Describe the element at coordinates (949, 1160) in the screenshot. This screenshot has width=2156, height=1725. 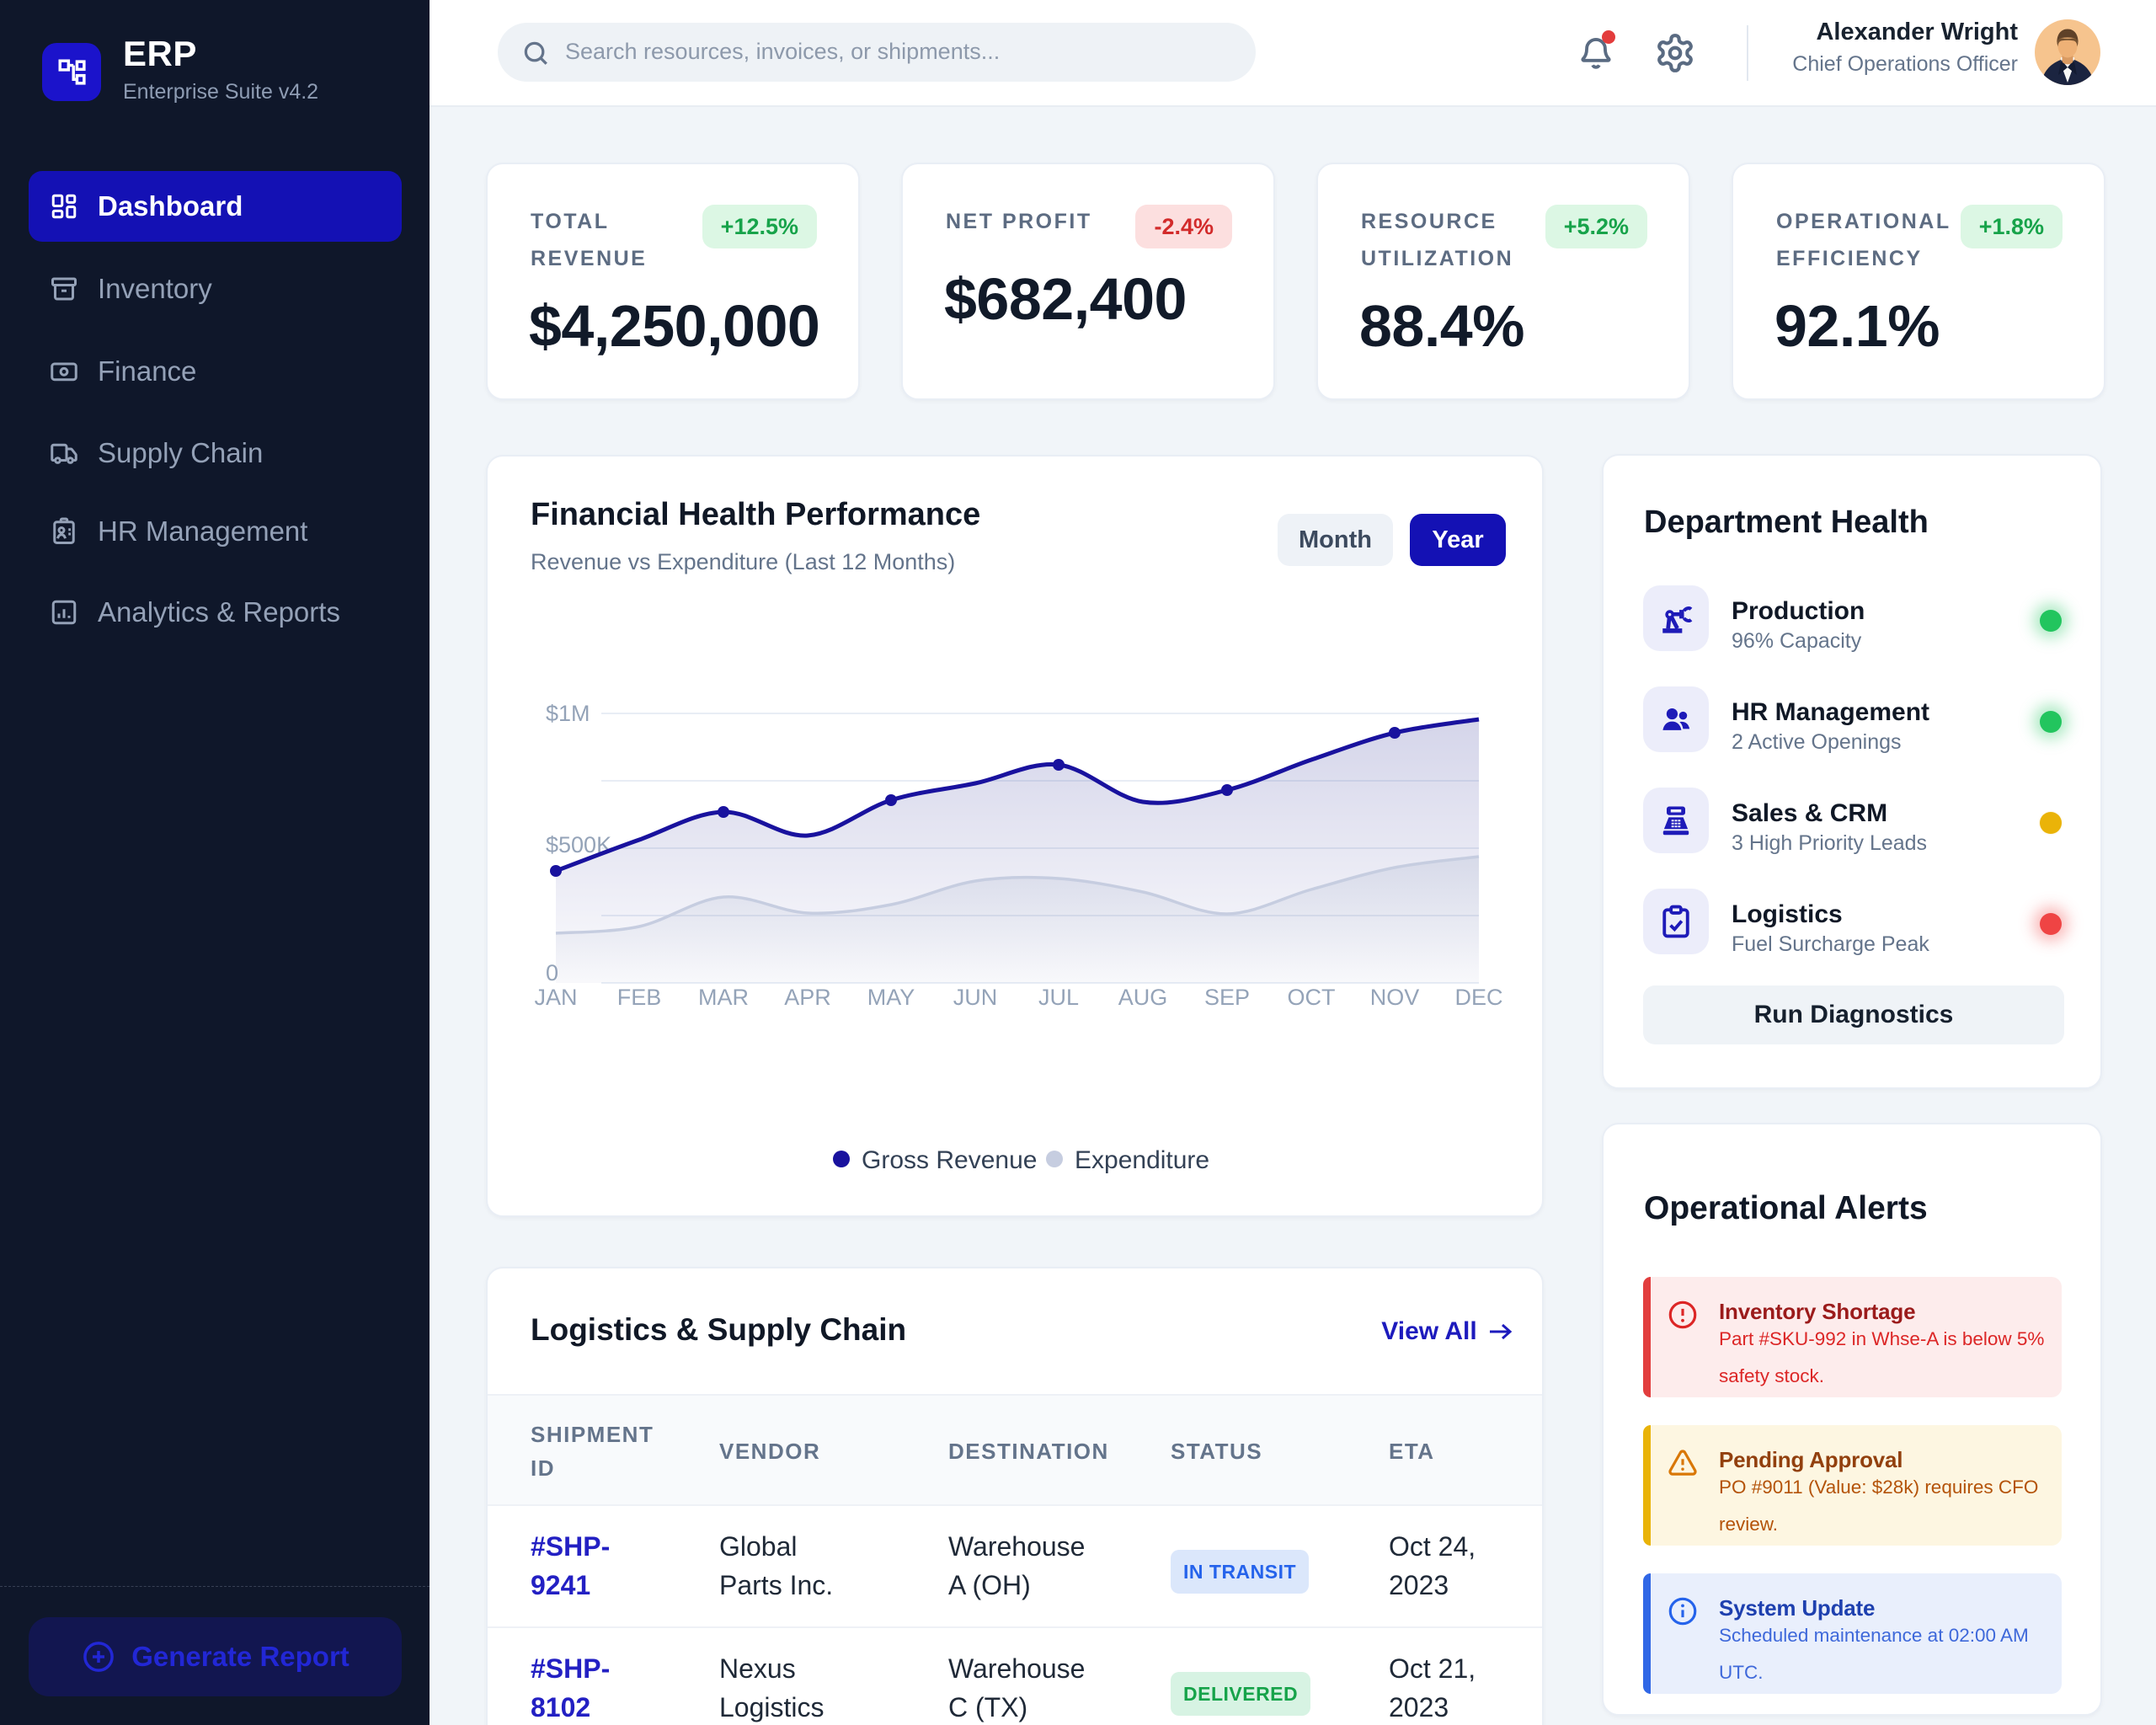
I see `svg-text: Gross Revenue` at that location.